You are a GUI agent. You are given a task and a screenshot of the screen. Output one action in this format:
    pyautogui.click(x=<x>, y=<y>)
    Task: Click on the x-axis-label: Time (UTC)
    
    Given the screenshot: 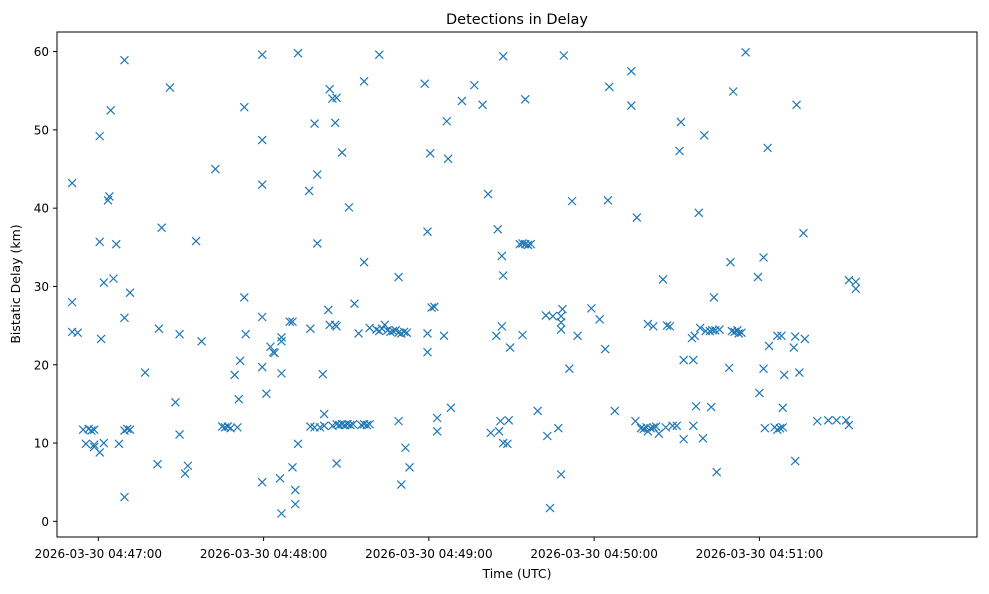 What is the action you would take?
    pyautogui.click(x=516, y=573)
    